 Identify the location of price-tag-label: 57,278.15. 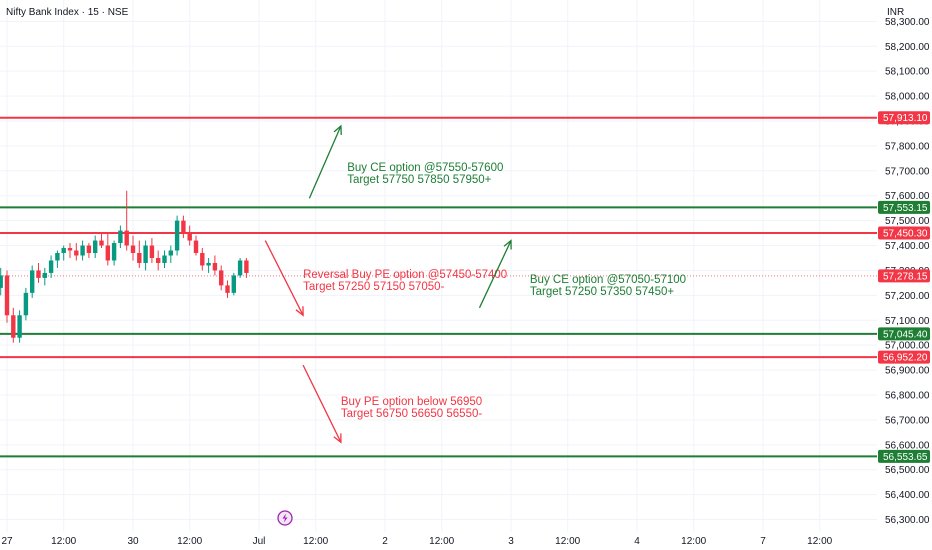
(905, 276).